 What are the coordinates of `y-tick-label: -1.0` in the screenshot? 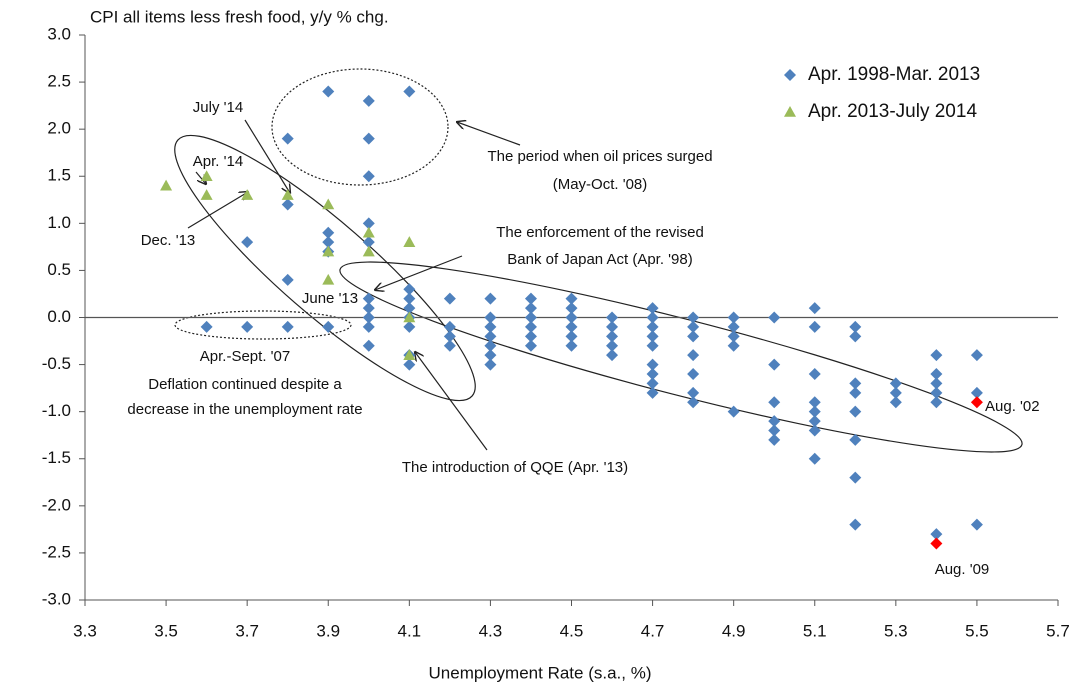 It's located at (56, 410).